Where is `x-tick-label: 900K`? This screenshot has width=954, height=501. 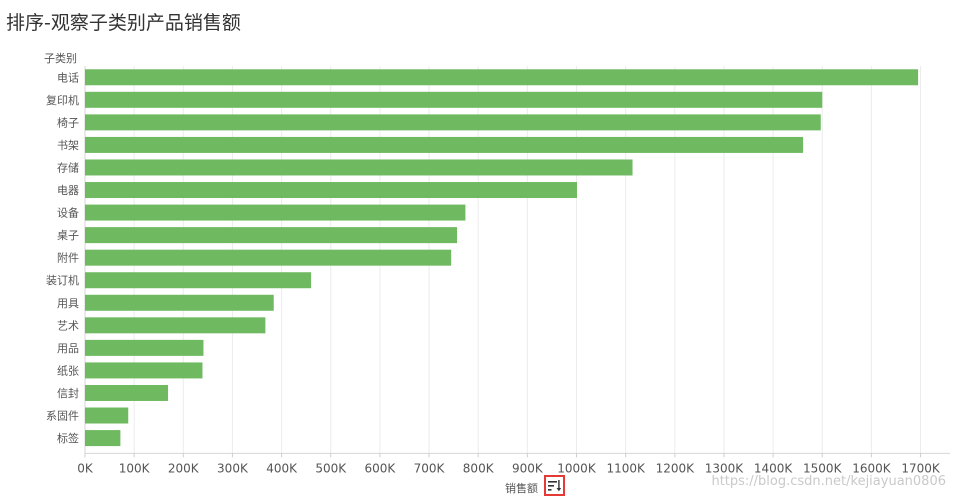
x-tick-label: 900K is located at coordinates (528, 468).